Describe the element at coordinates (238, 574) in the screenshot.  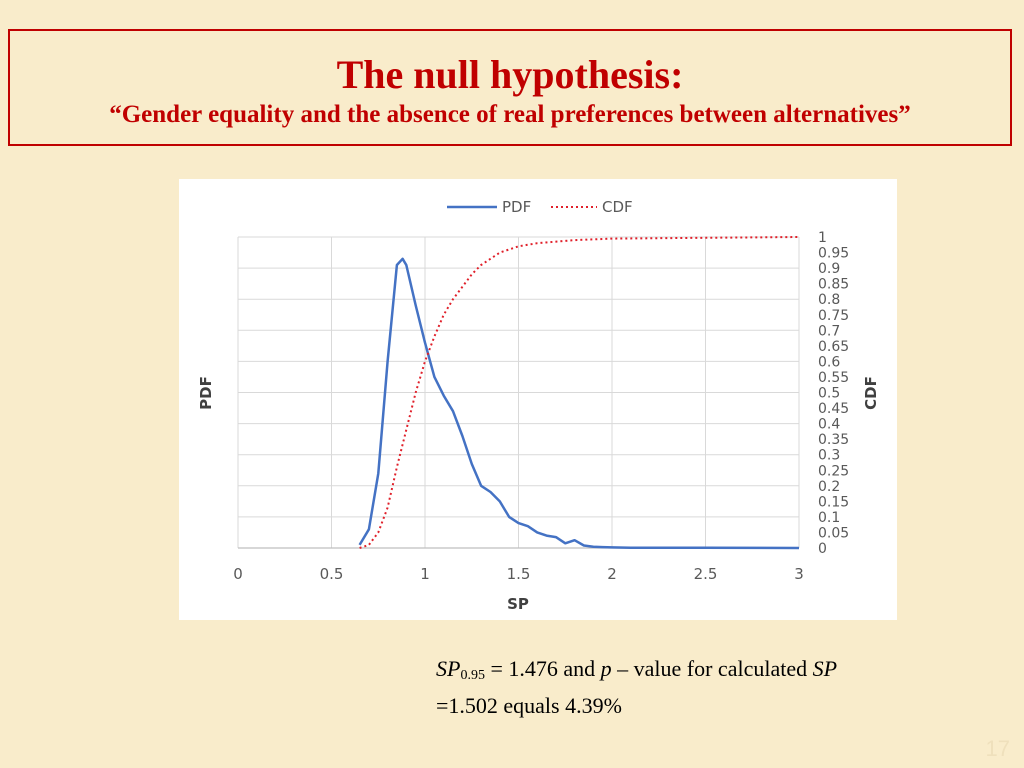
I see `x-tick-label: 0` at that location.